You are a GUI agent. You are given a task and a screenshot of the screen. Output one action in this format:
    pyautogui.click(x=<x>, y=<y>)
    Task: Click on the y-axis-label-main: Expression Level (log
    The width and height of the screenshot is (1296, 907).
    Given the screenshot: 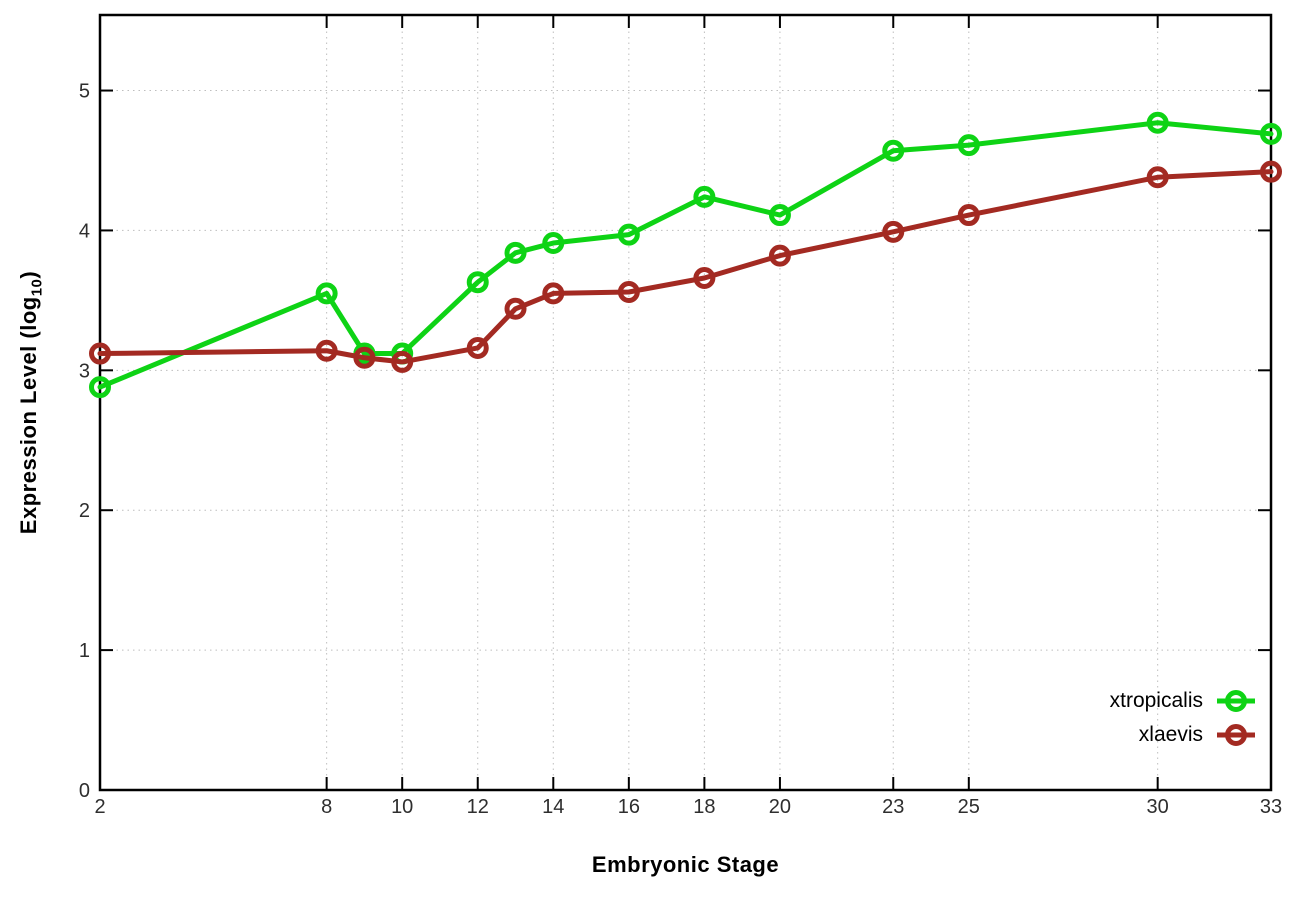 What is the action you would take?
    pyautogui.click(x=28, y=415)
    